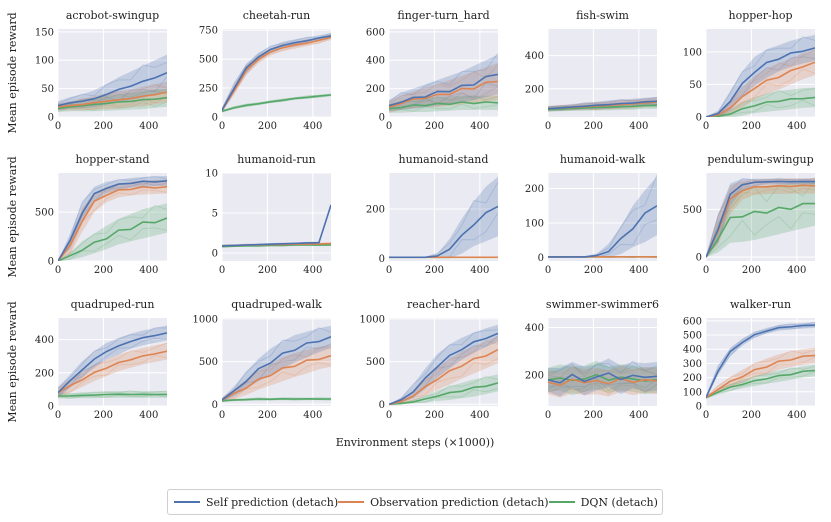 The height and width of the screenshot is (522, 831). What do you see at coordinates (619, 502) in the screenshot?
I see `legend-label-dqn: DQN (detach)` at bounding box center [619, 502].